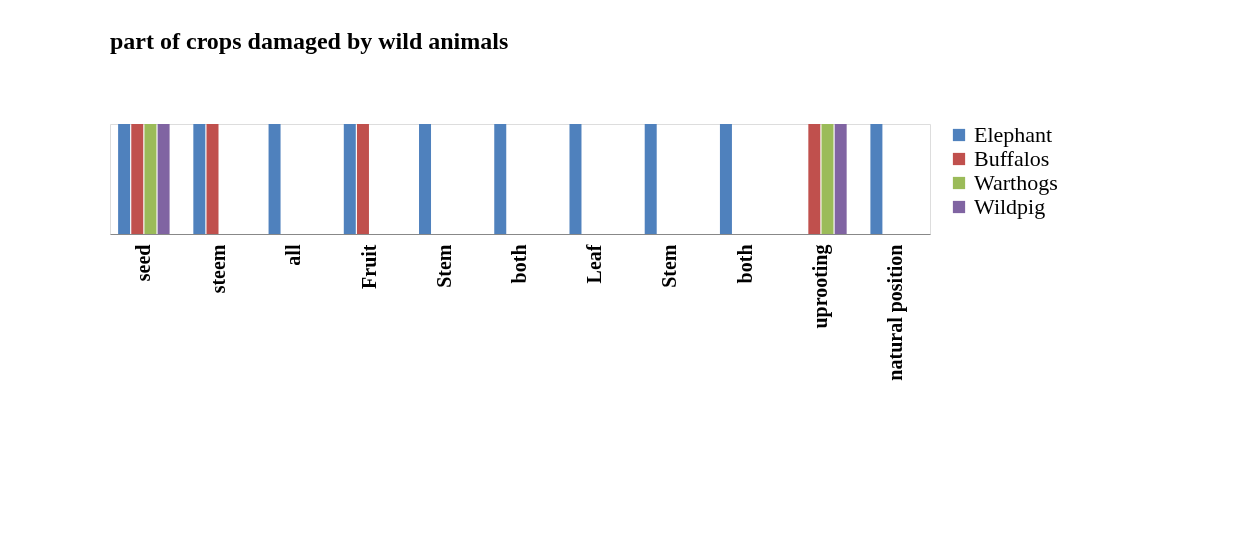 The width and height of the screenshot is (1246, 535). What do you see at coordinates (594, 264) in the screenshot?
I see `x-tick-label: Leaf` at bounding box center [594, 264].